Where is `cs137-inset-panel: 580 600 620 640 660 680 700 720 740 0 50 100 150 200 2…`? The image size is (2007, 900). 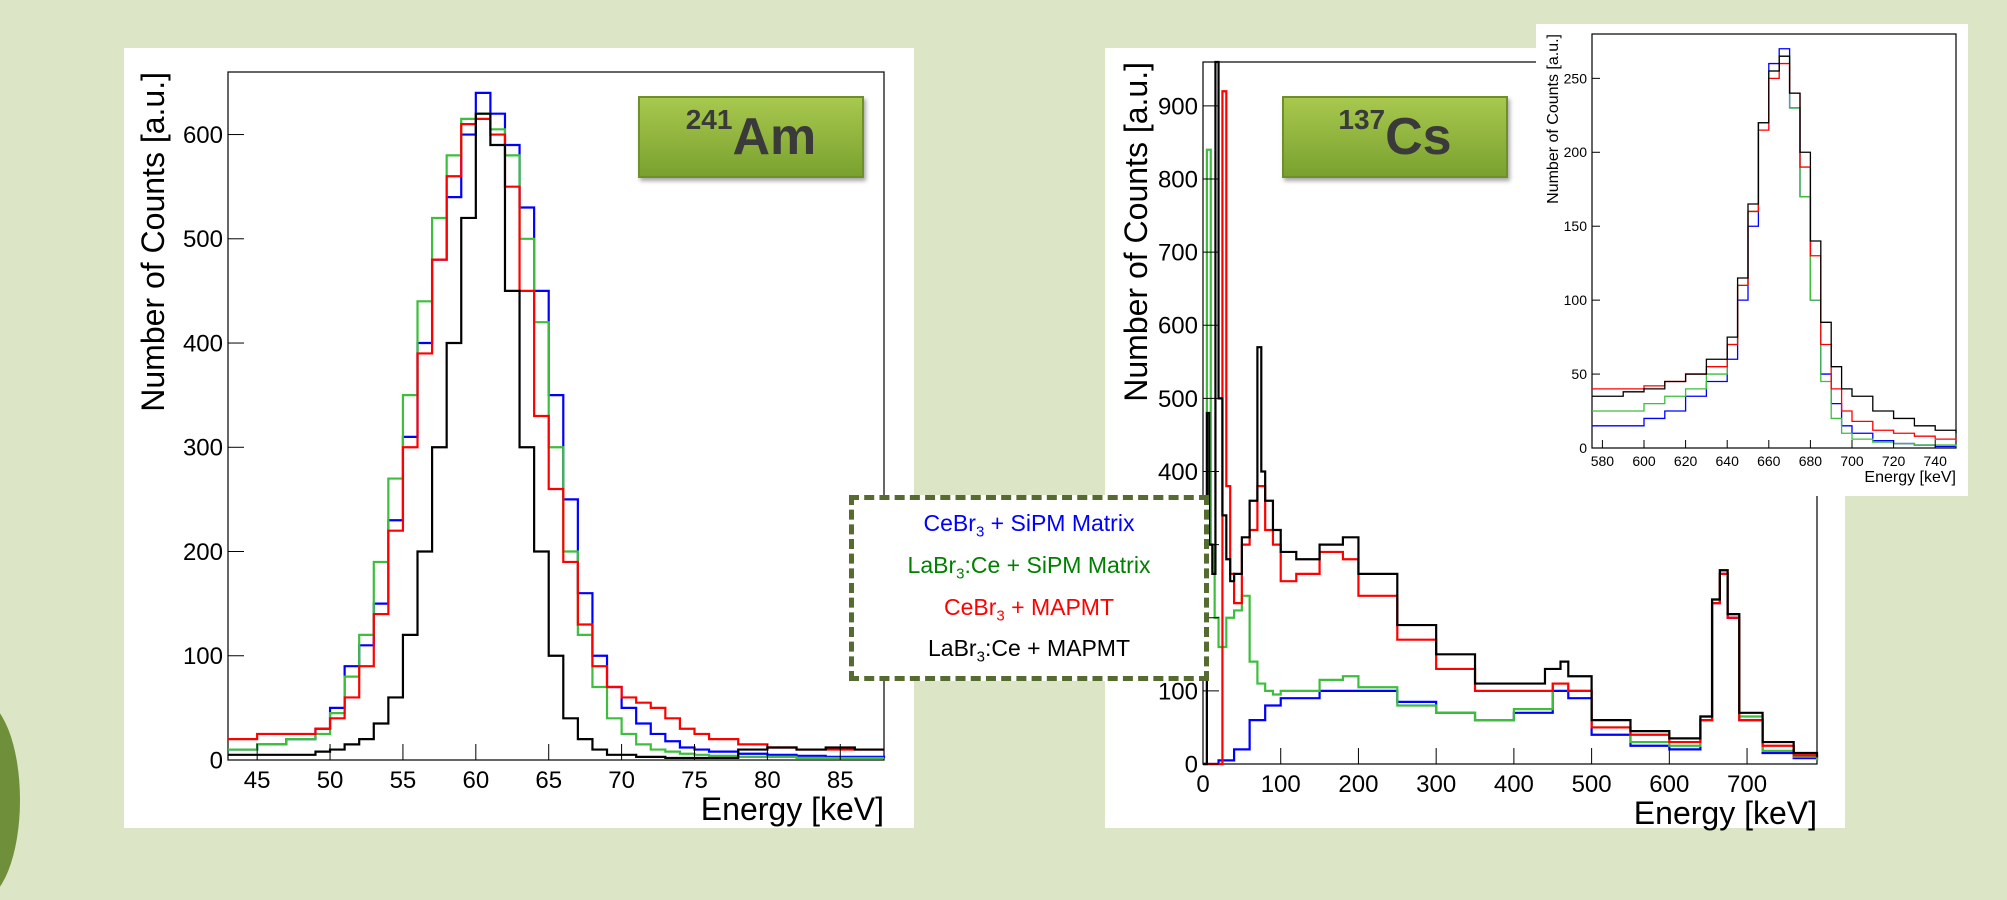
cs137-inset-panel: 580 600 620 640 660 680 700 720 740 0 50 100 150 200 2… is located at coordinates (1752, 260).